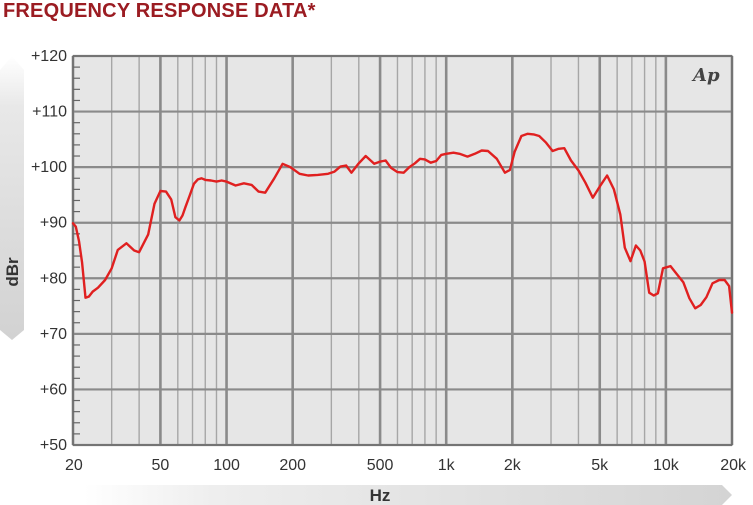  I want to click on x-axis-band, so click(408, 495).